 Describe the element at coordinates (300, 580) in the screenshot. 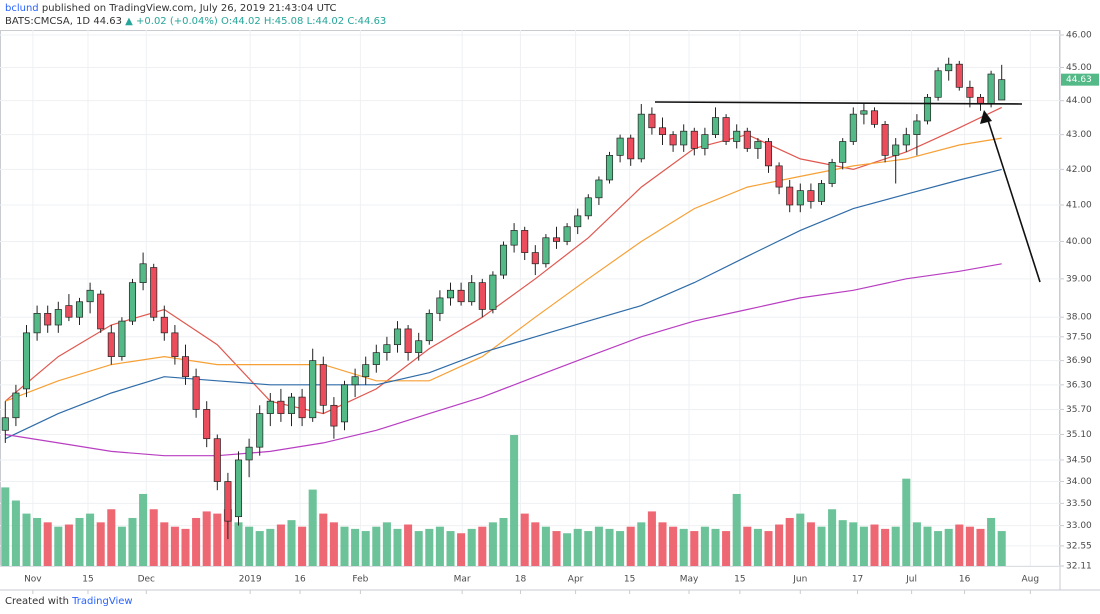

I see `x-tick-label: 16` at that location.